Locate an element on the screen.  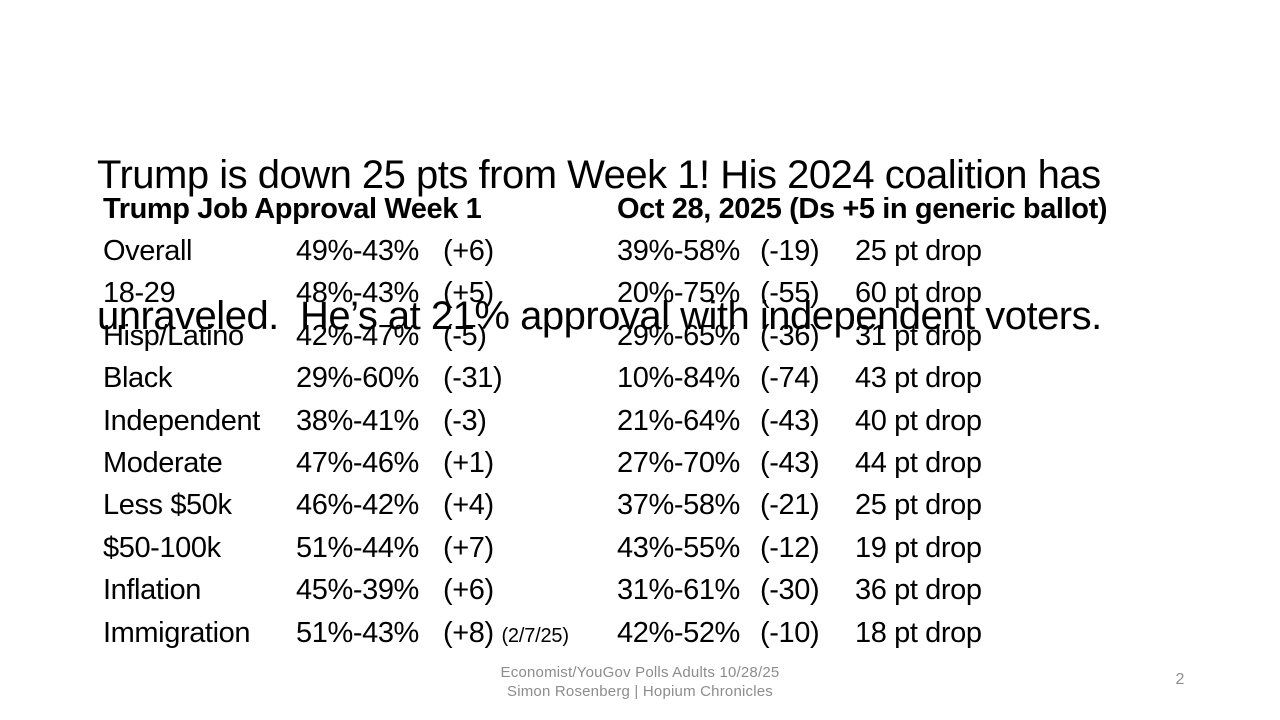
week1-margin: (+5) is located at coordinates (468, 293).